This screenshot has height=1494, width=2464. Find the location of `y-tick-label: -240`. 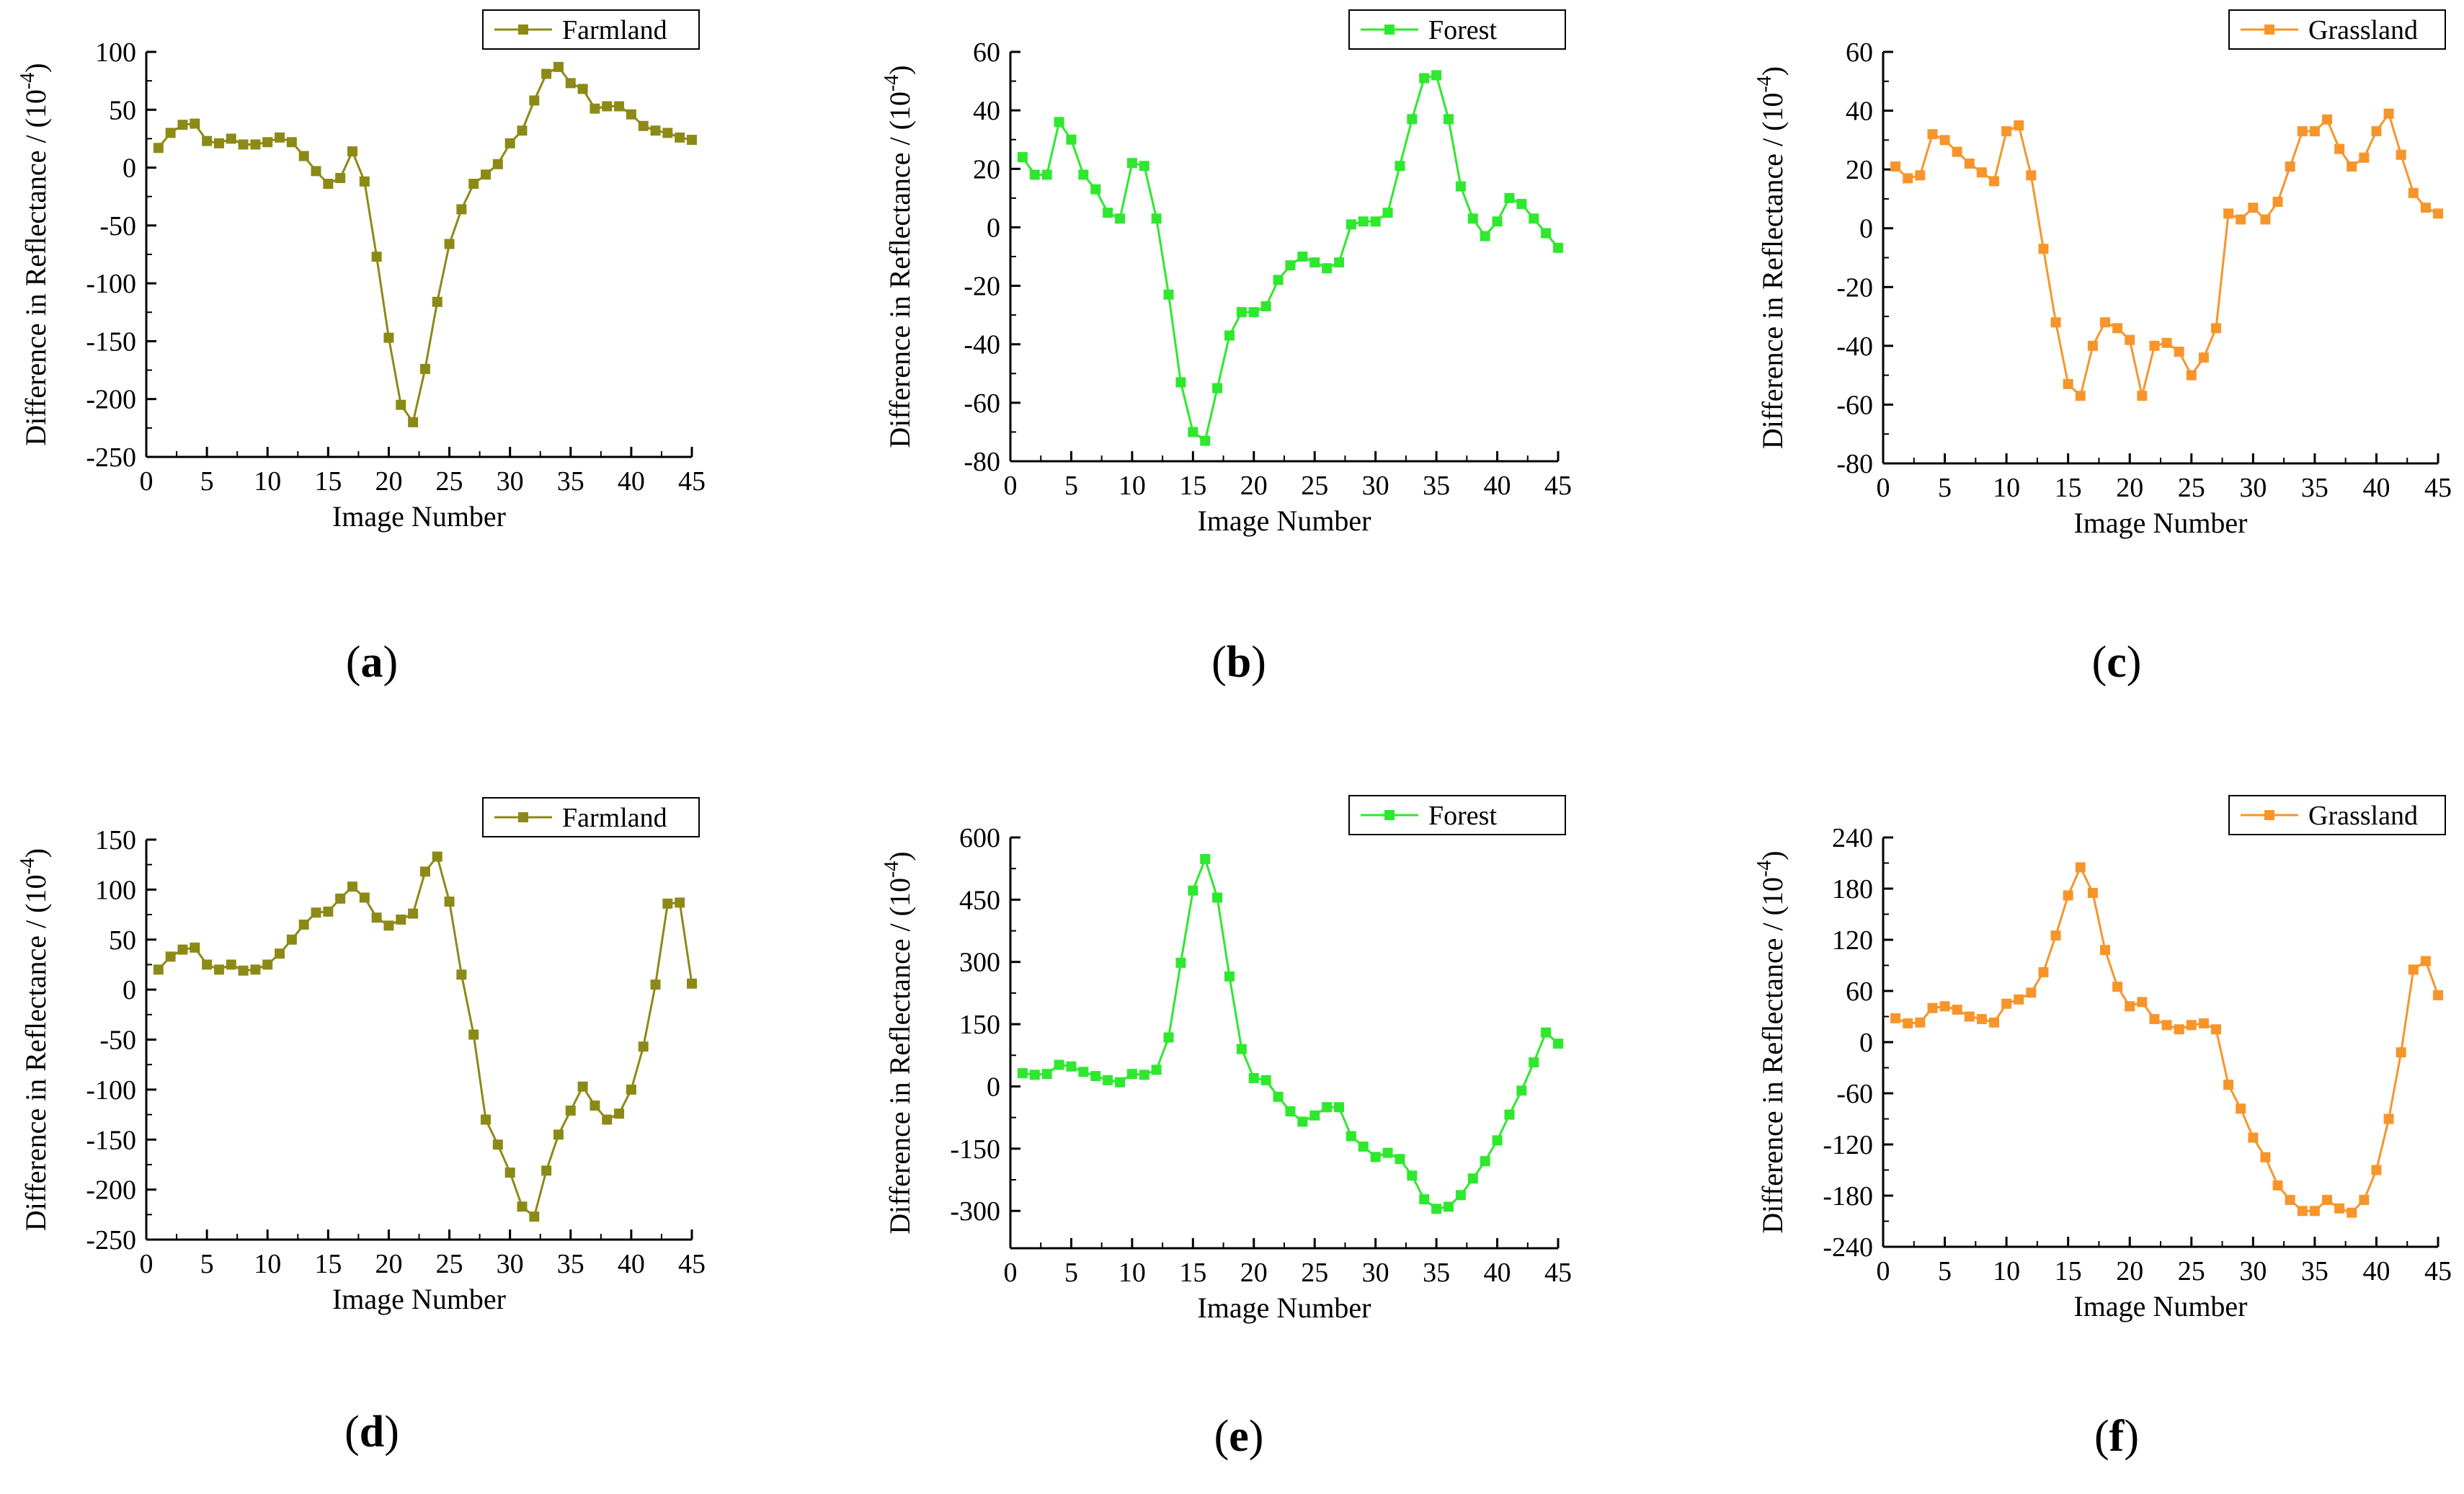

y-tick-label: -240 is located at coordinates (1848, 1247).